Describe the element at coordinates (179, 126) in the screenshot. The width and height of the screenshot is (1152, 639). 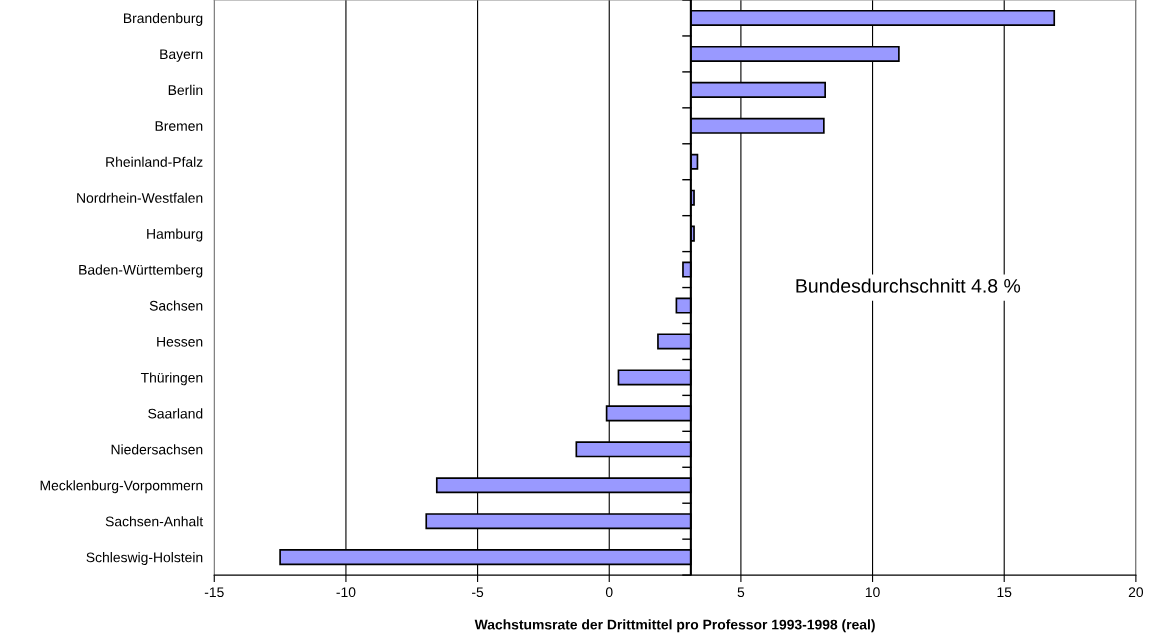
I see `y-tick-label: Bremen` at that location.